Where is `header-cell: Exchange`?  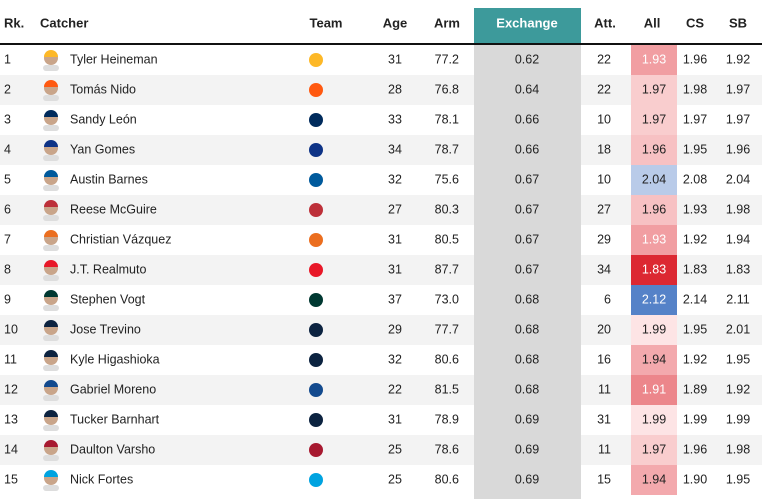
header-cell: Exchange is located at coordinates (526, 22).